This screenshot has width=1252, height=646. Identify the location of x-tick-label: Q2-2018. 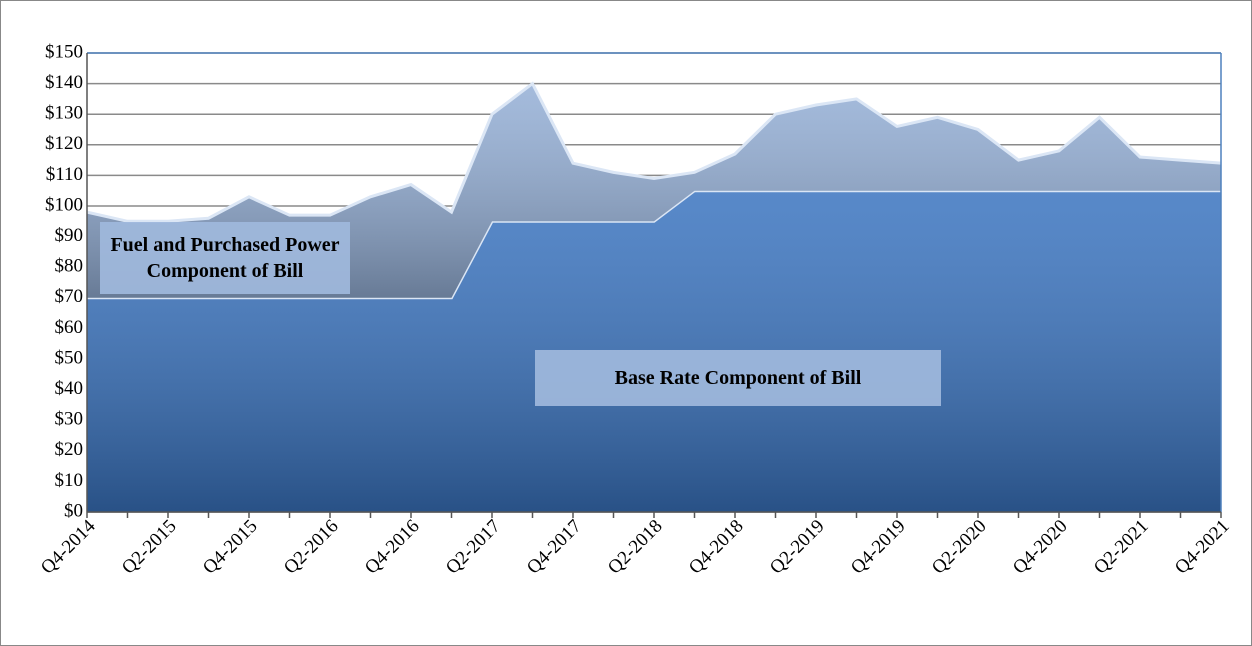
(635, 547).